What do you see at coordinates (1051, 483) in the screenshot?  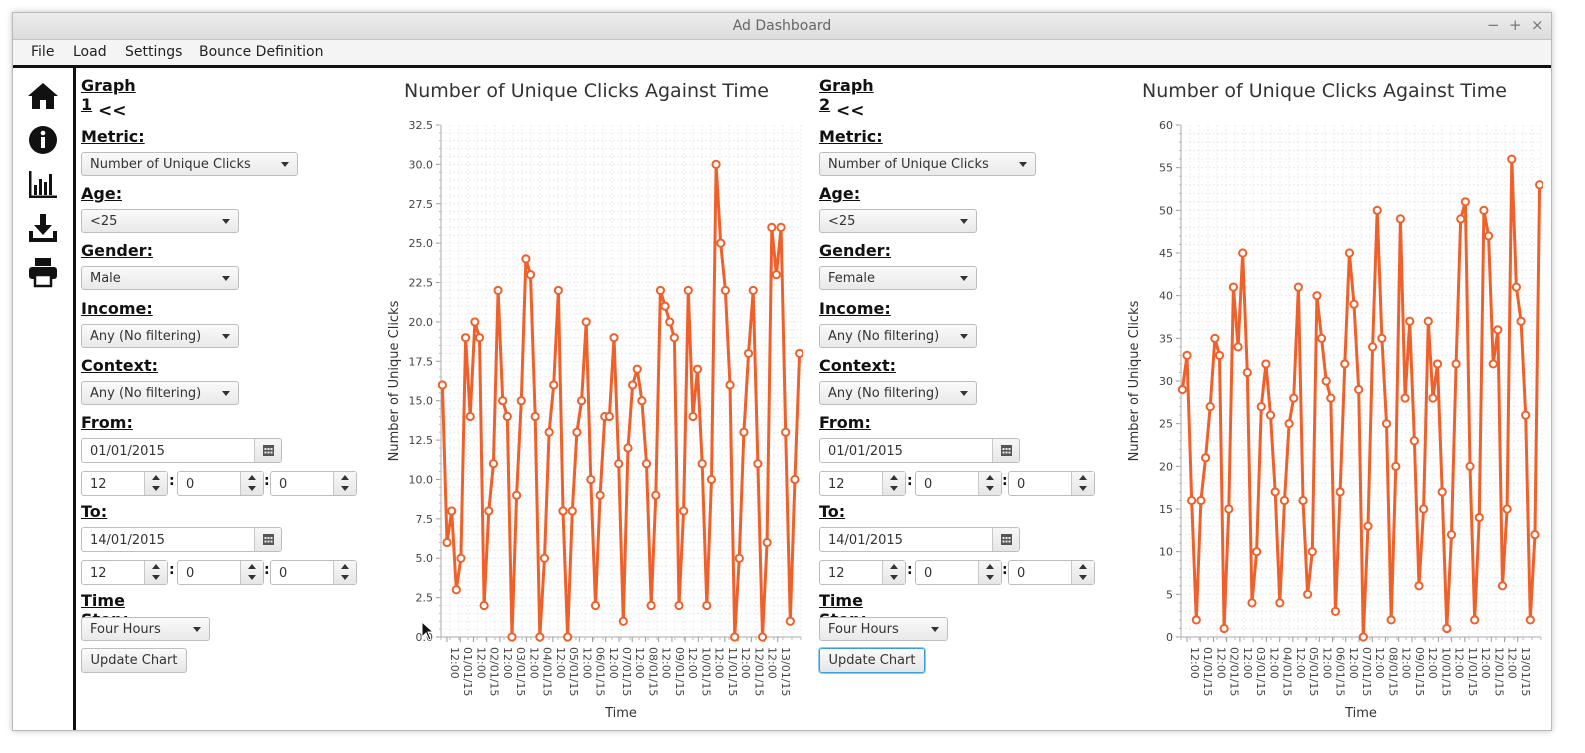 I see `graph2-from-second: 0` at bounding box center [1051, 483].